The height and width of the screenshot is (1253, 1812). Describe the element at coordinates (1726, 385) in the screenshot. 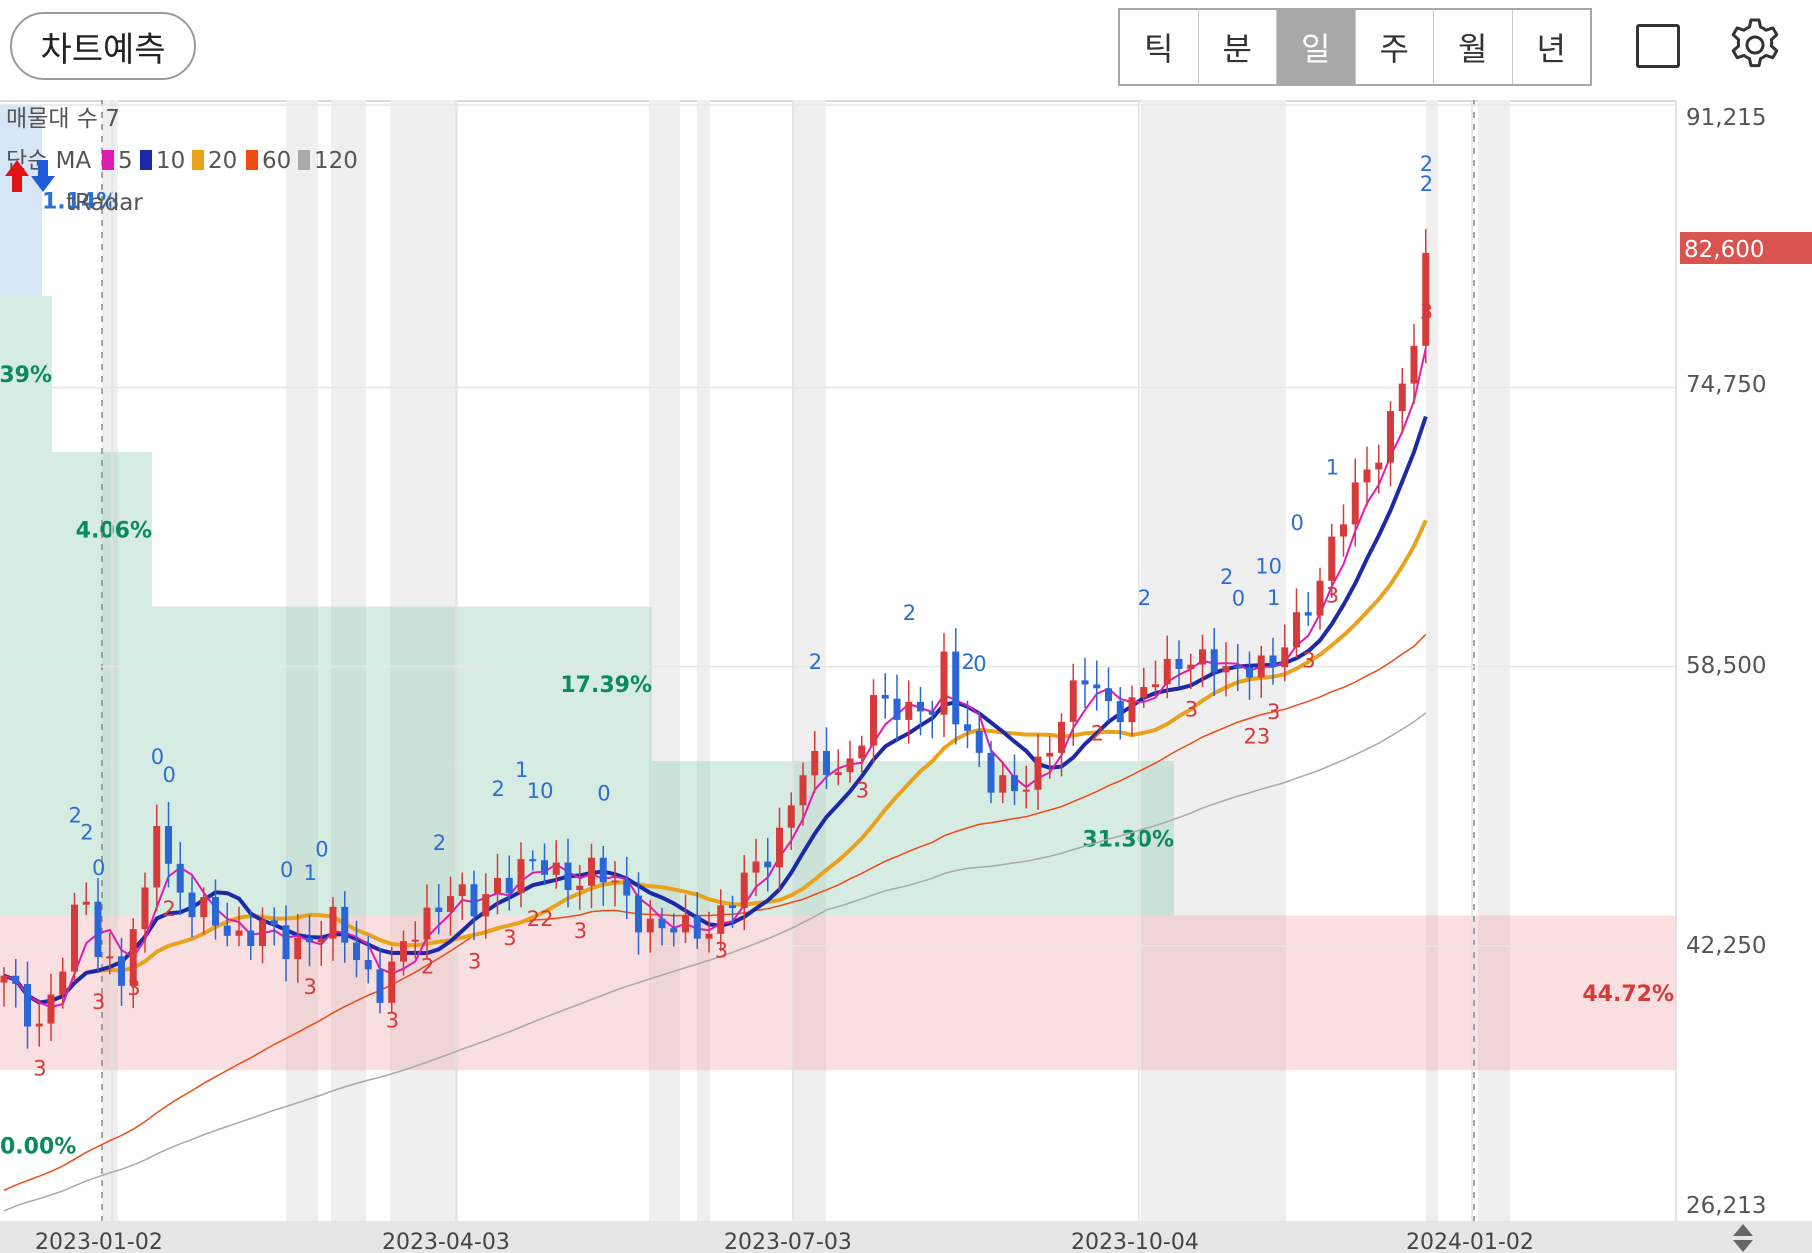

I see `y-tick-label: 74,750` at that location.